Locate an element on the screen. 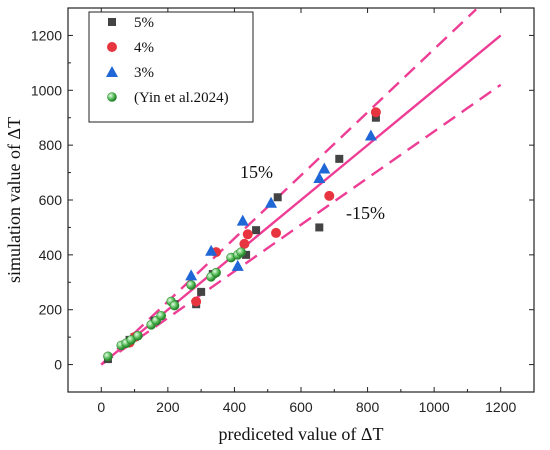  legend-box is located at coordinates (171, 67).